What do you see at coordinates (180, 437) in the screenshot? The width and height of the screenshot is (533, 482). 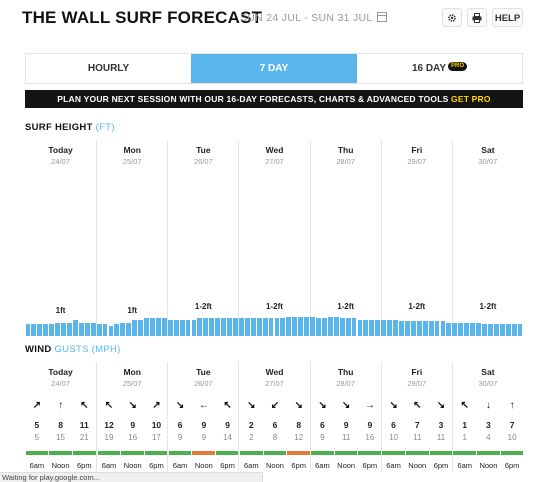 I see `wind-gust: 9` at bounding box center [180, 437].